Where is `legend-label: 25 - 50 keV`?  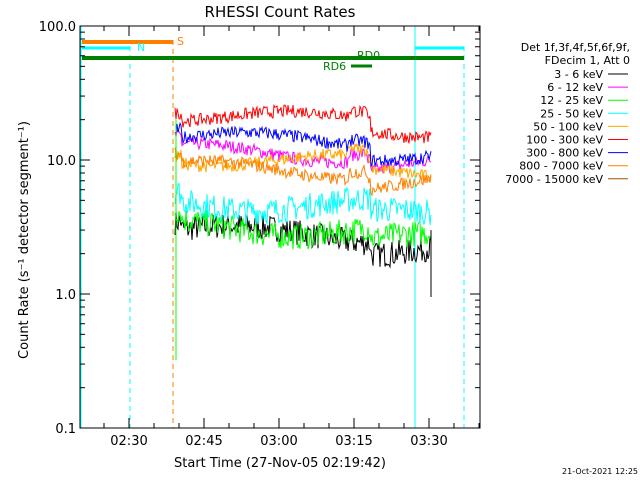
legend-label: 25 - 50 keV is located at coordinates (571, 113).